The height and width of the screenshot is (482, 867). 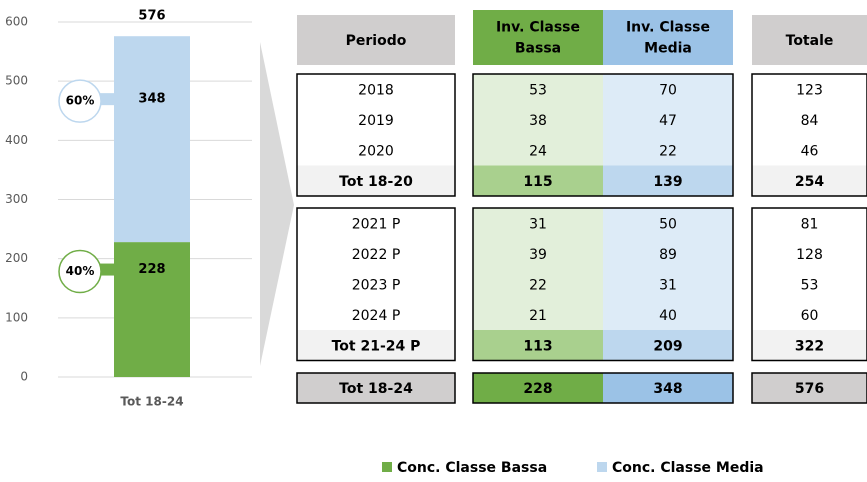 I want to click on data-text: 2021 P, so click(x=376, y=224).